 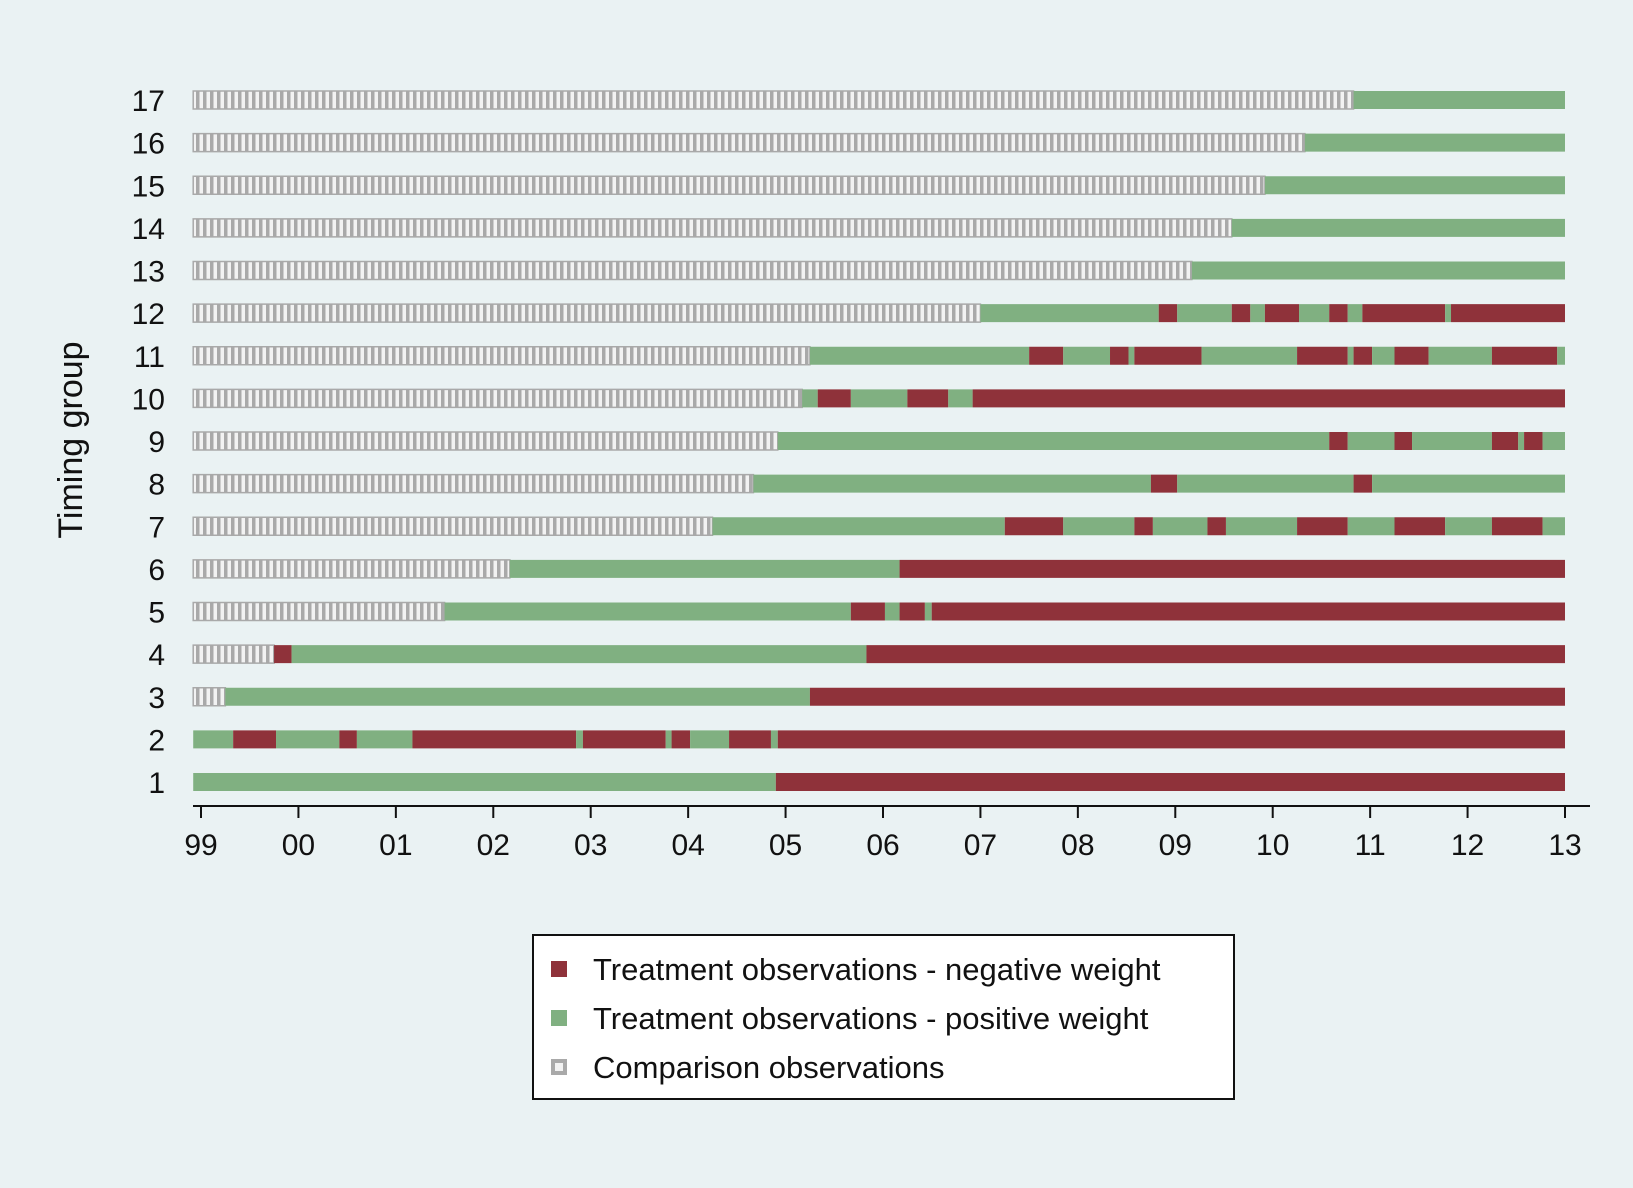 What do you see at coordinates (148, 144) in the screenshot?
I see `y-tick-label: 16` at bounding box center [148, 144].